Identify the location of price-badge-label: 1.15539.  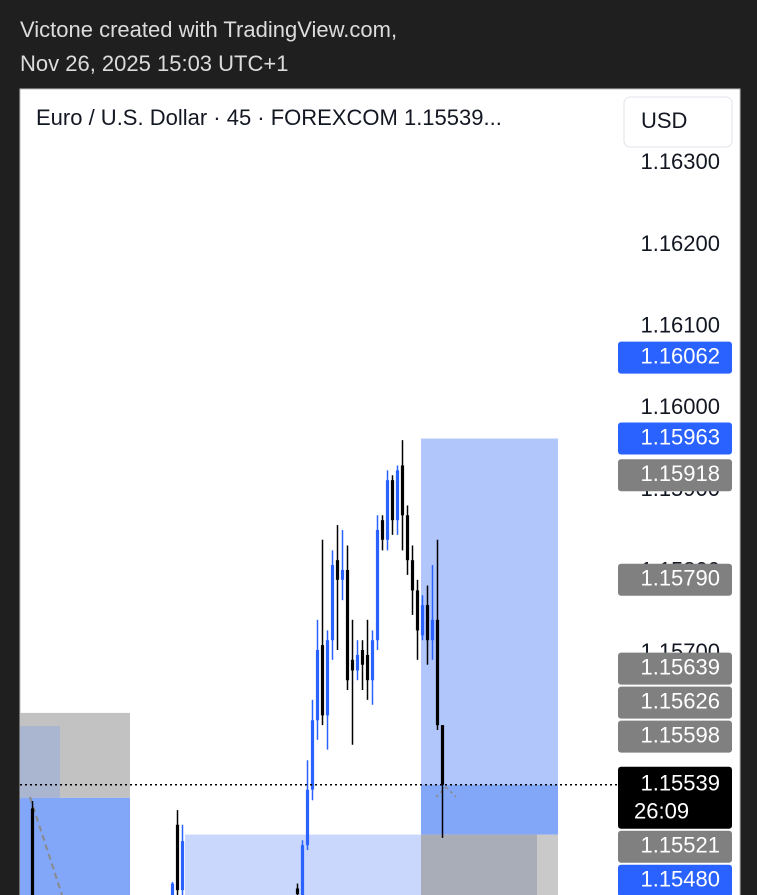
(680, 783).